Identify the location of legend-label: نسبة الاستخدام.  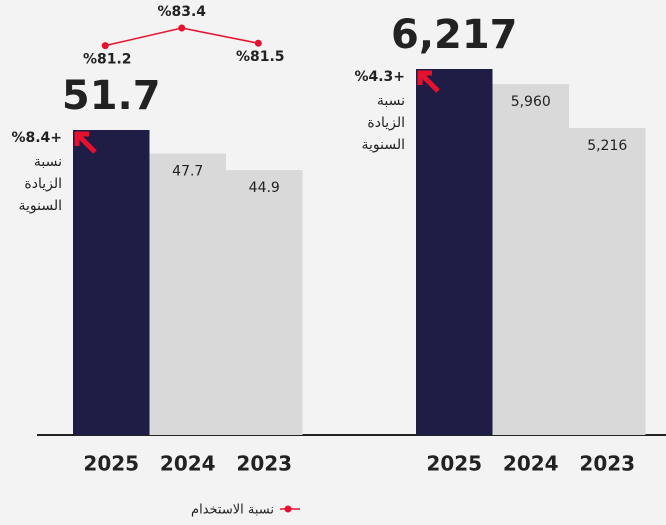
(232, 510).